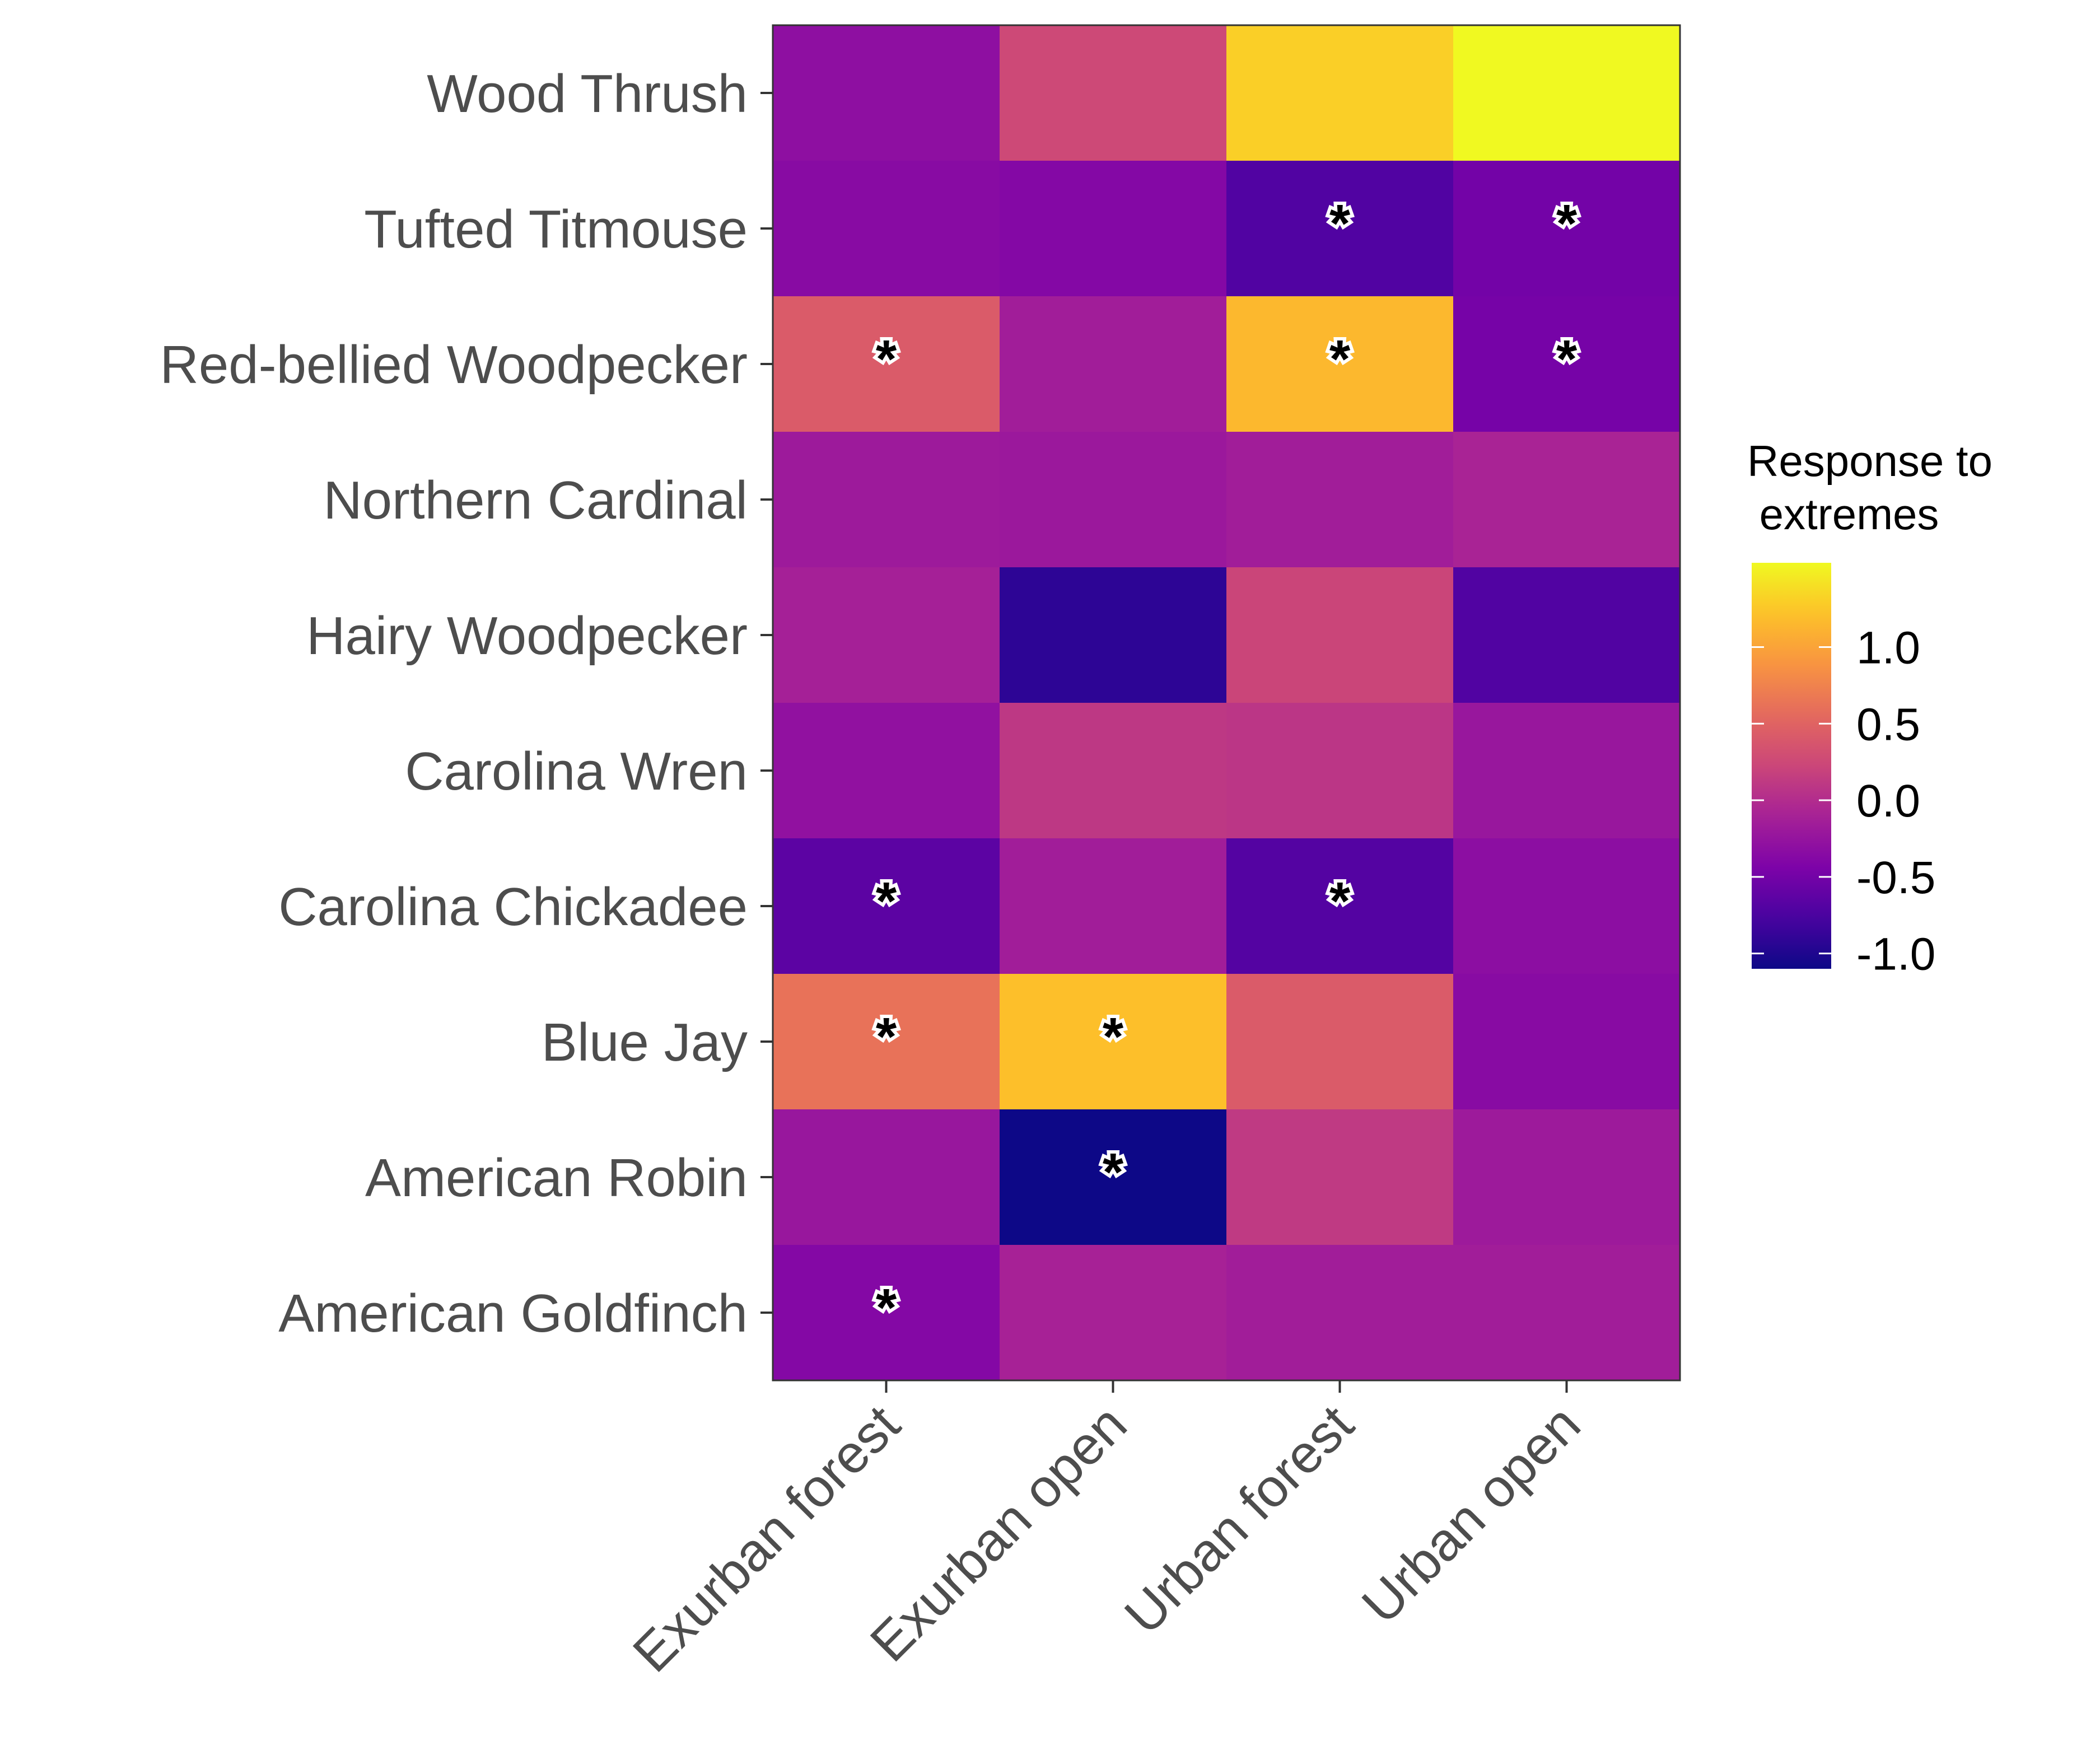 This screenshot has width=2100, height=1764. Describe the element at coordinates (1843, 514) in the screenshot. I see `legend-title-line-2: extremes` at that location.